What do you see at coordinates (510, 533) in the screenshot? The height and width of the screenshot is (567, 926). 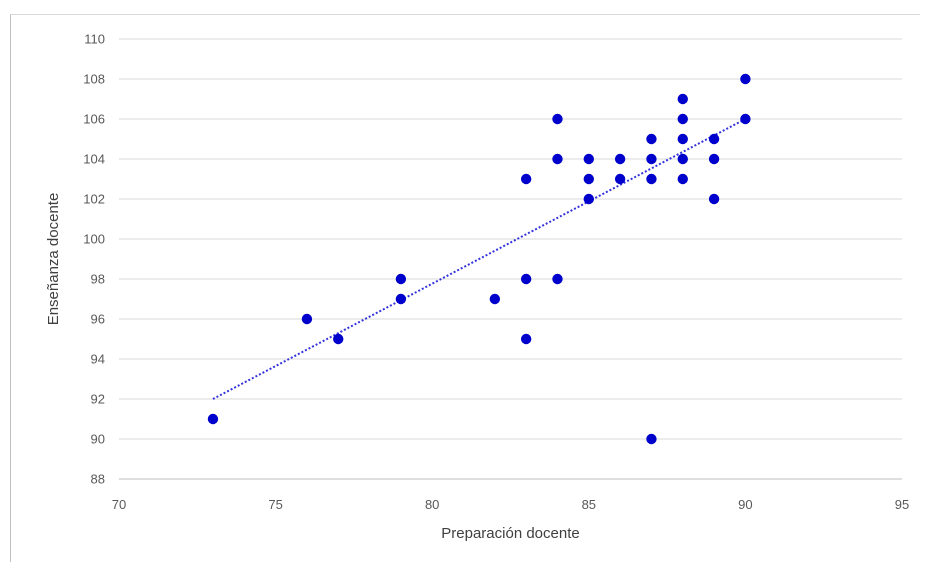 I see `x-axis-title: Preparación docente` at bounding box center [510, 533].